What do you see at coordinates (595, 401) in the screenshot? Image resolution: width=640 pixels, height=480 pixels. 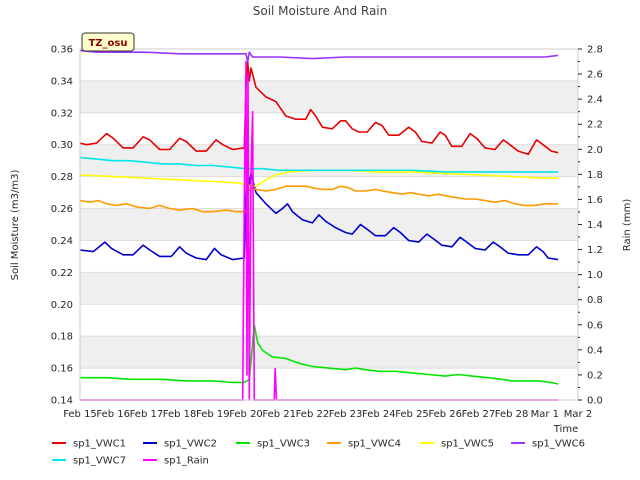 I see `y-tick-label-right: 0.0` at bounding box center [595, 401].